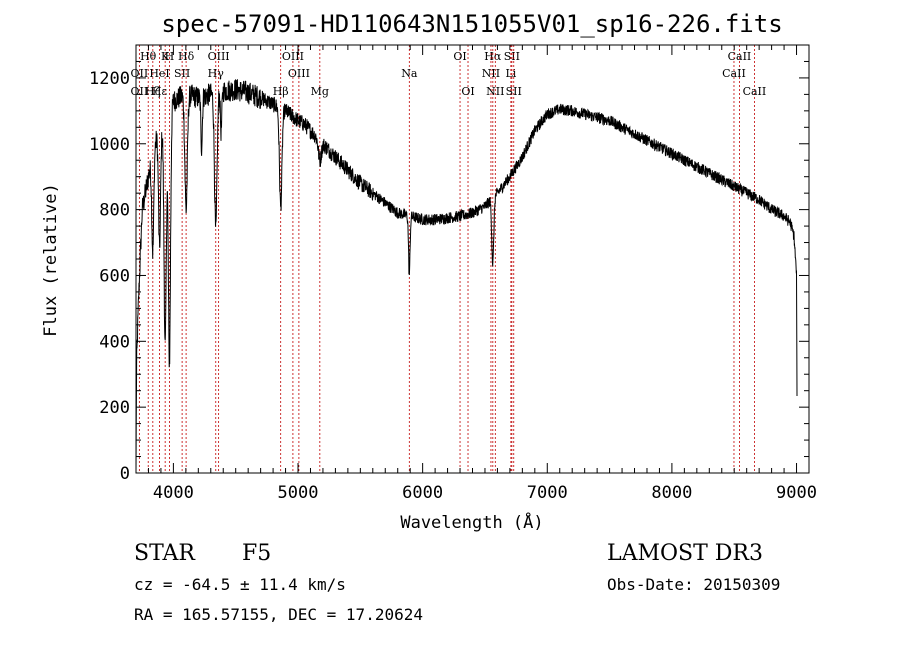  I want to click on line-marker-label: Hδ, so click(186, 56).